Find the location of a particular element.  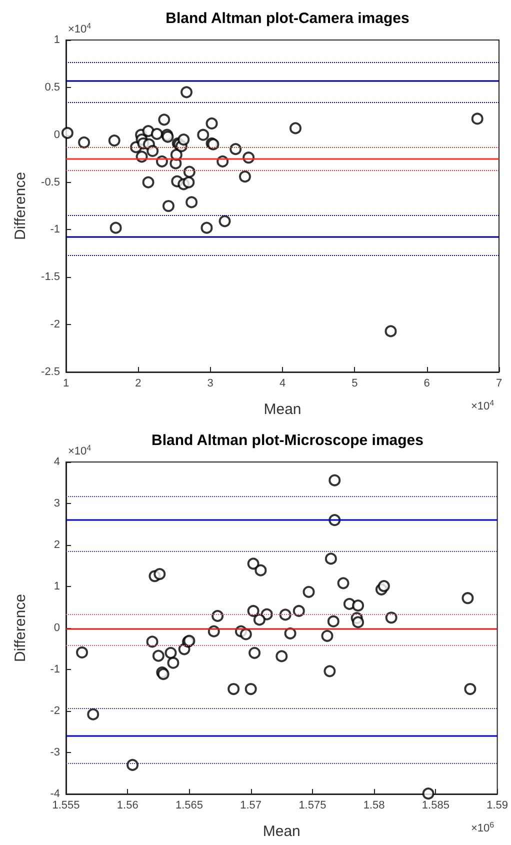

y-tick-label: -4 is located at coordinates (55, 794).